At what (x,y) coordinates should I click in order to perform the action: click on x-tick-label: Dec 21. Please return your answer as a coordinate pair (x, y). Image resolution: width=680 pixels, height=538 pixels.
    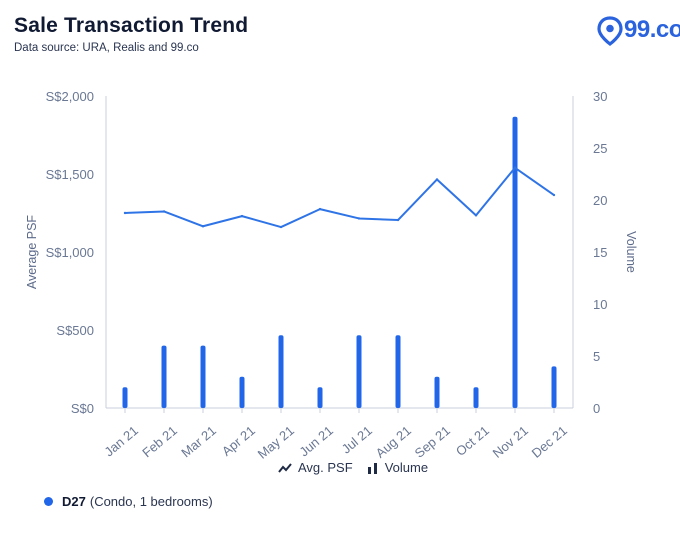
    Looking at the image, I should click on (549, 441).